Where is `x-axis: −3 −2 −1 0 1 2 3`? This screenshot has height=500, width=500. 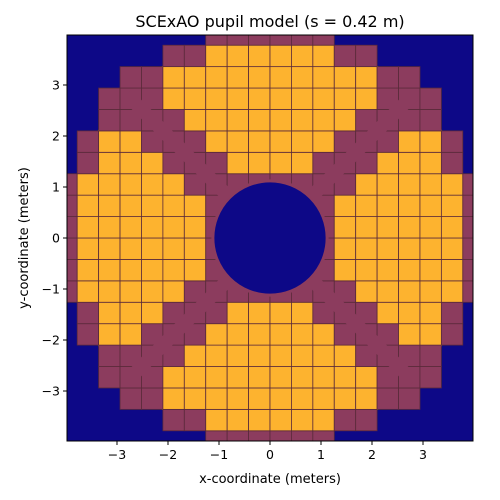 x-axis: −3 −2 −1 0 1 2 3 is located at coordinates (267, 451).